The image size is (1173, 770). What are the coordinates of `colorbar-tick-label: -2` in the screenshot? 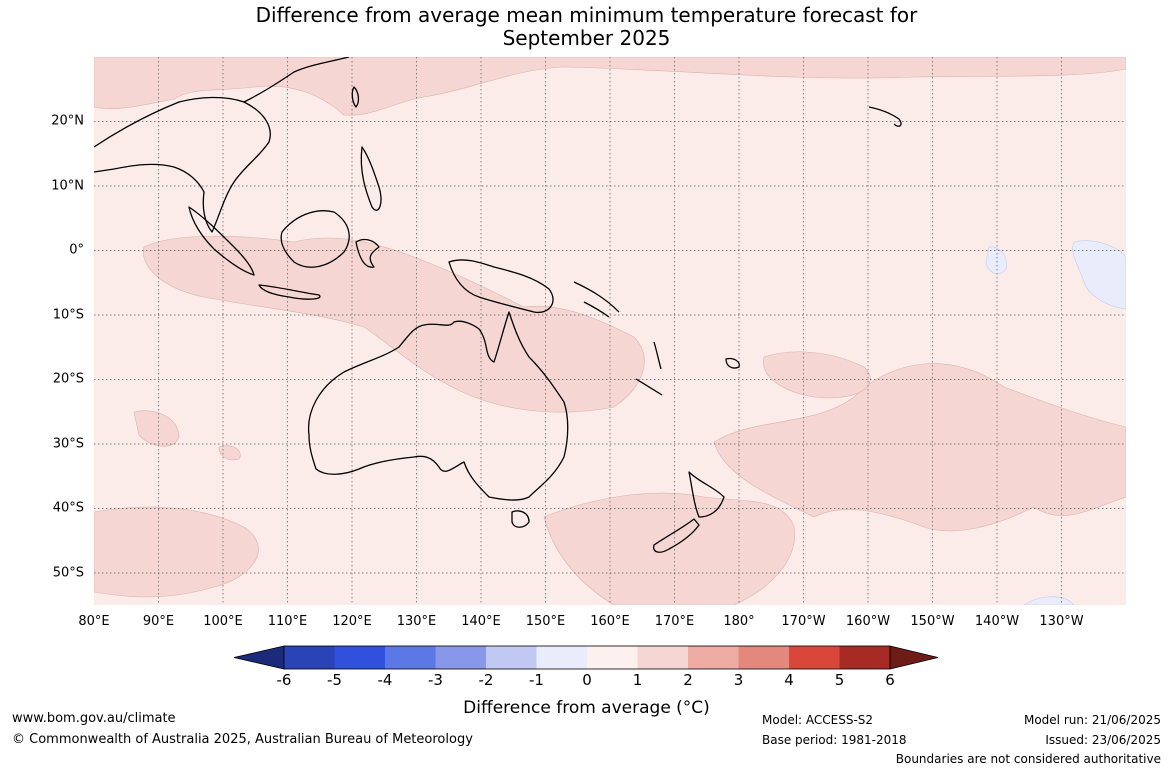 It's located at (486, 680).